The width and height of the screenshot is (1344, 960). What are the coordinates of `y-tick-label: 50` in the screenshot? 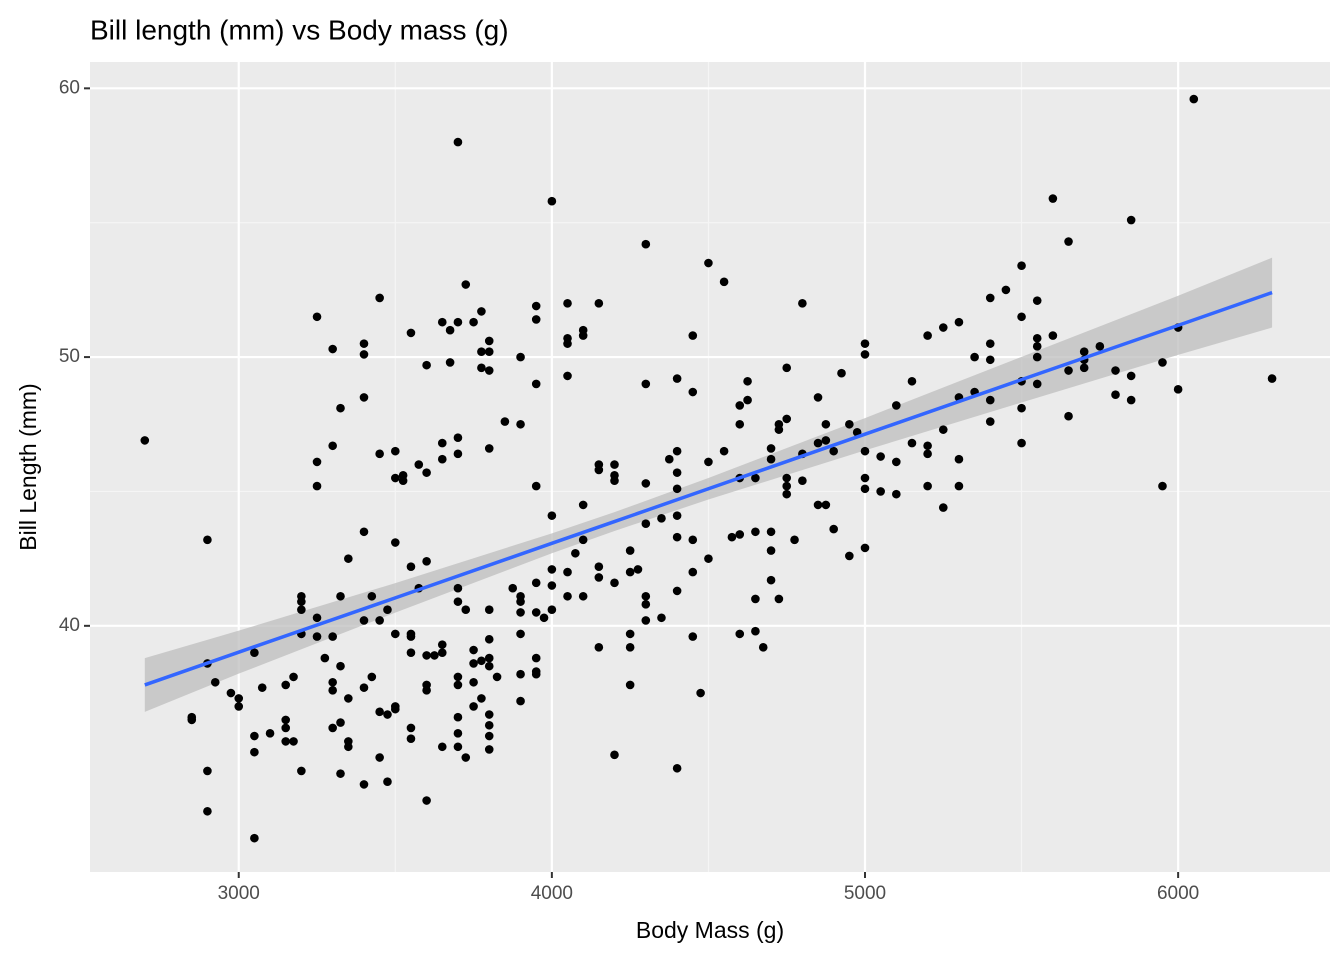 It's located at (69, 356).